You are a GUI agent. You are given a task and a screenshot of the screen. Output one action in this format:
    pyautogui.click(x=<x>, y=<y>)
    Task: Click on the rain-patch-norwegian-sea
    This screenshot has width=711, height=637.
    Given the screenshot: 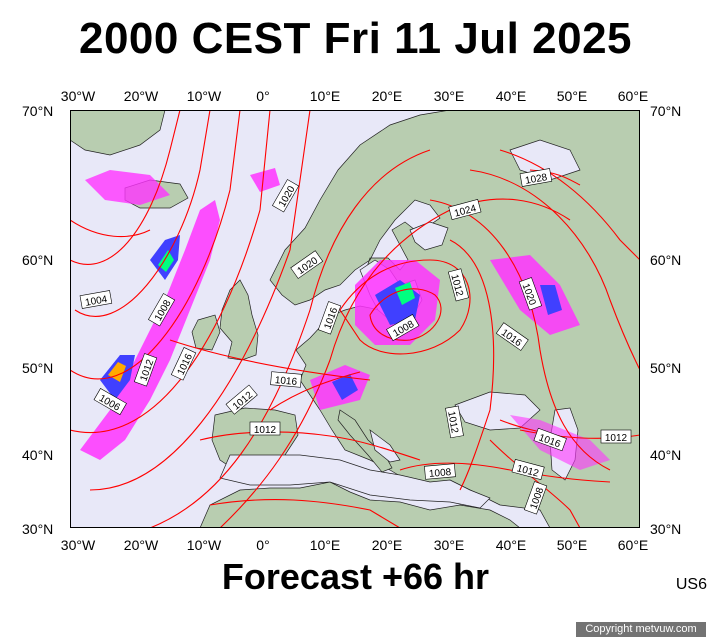 What is the action you would take?
    pyautogui.click(x=265, y=180)
    